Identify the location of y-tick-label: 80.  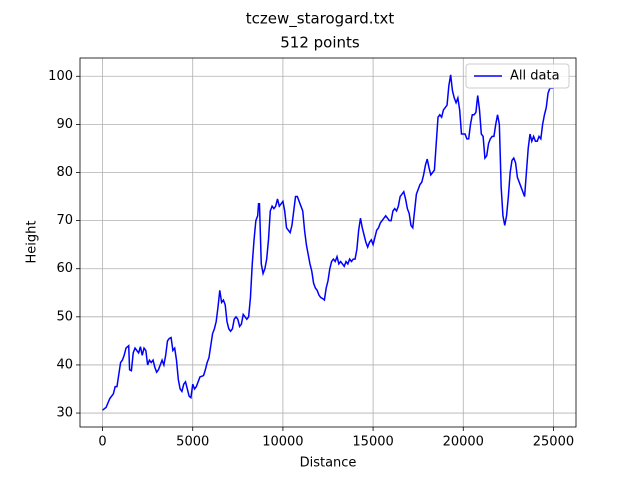
(64, 172).